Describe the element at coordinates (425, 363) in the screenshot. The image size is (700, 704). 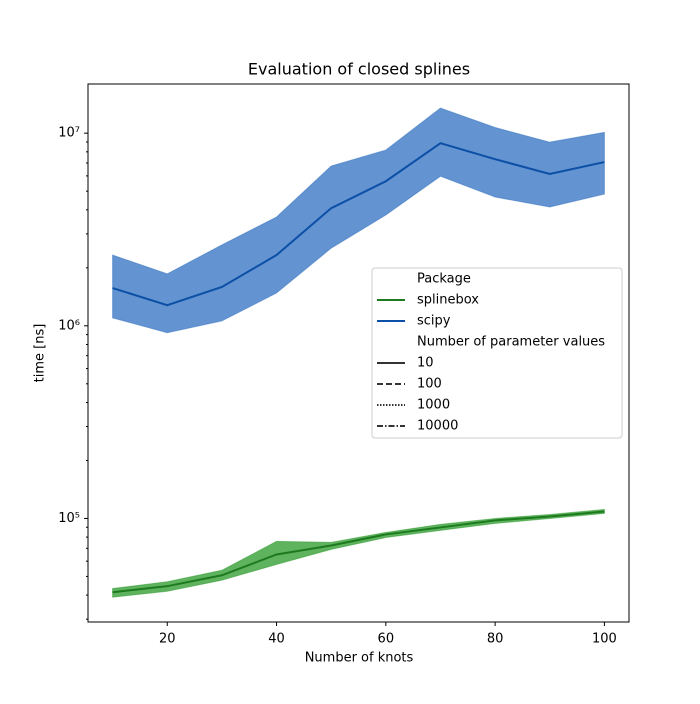
I see `legend-label: 10` at that location.